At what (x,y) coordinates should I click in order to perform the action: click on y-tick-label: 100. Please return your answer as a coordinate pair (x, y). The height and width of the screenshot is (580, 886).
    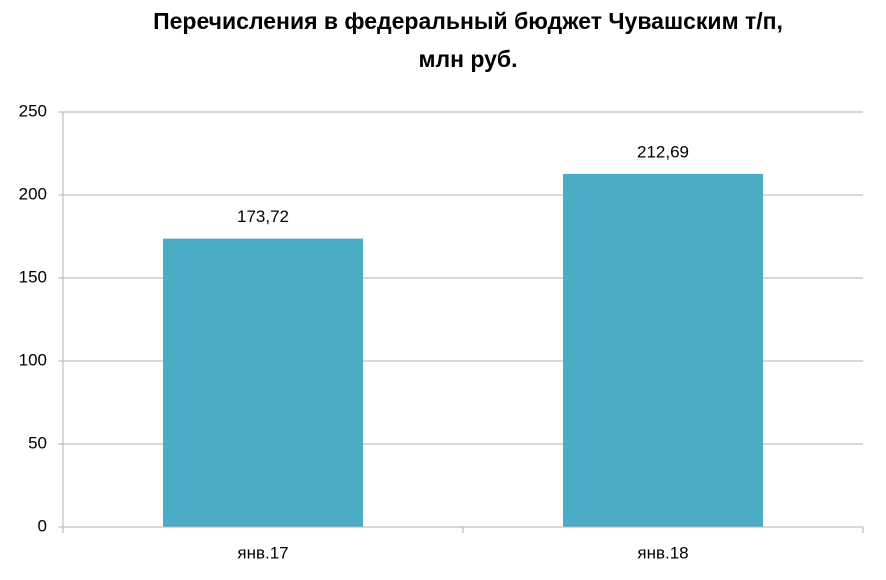
    Looking at the image, I should click on (33, 359).